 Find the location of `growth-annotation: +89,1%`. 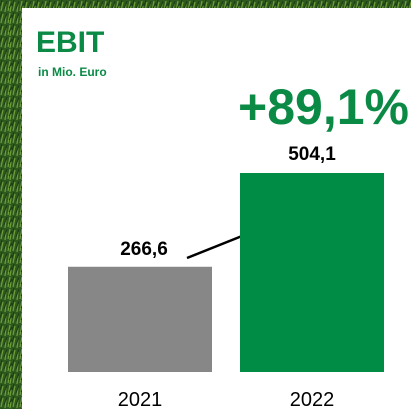

growth-annotation: +89,1% is located at coordinates (323, 107).